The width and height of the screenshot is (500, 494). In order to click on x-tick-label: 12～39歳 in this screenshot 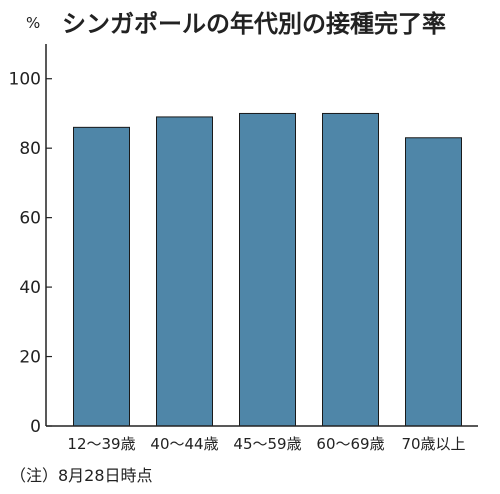, I will do `click(101, 444)`.